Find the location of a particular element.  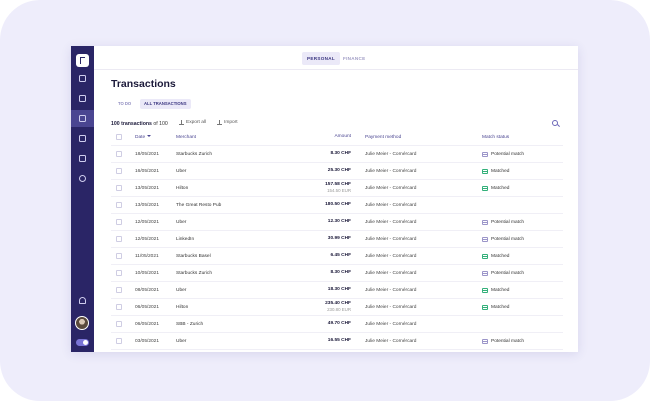

personal-toggle: PERSONAL is located at coordinates (321, 58).